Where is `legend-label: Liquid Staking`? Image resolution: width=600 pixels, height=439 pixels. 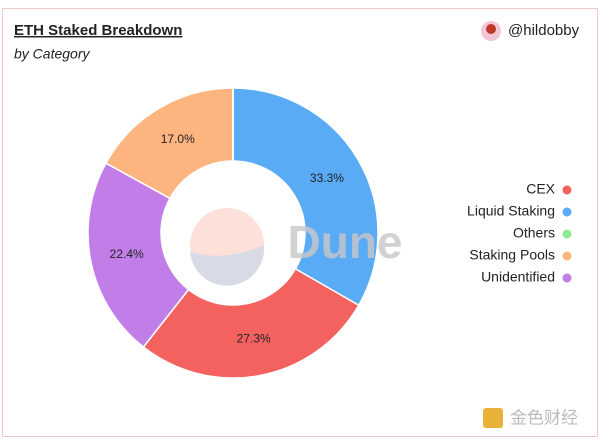
legend-label: Liquid Staking is located at coordinates (511, 211).